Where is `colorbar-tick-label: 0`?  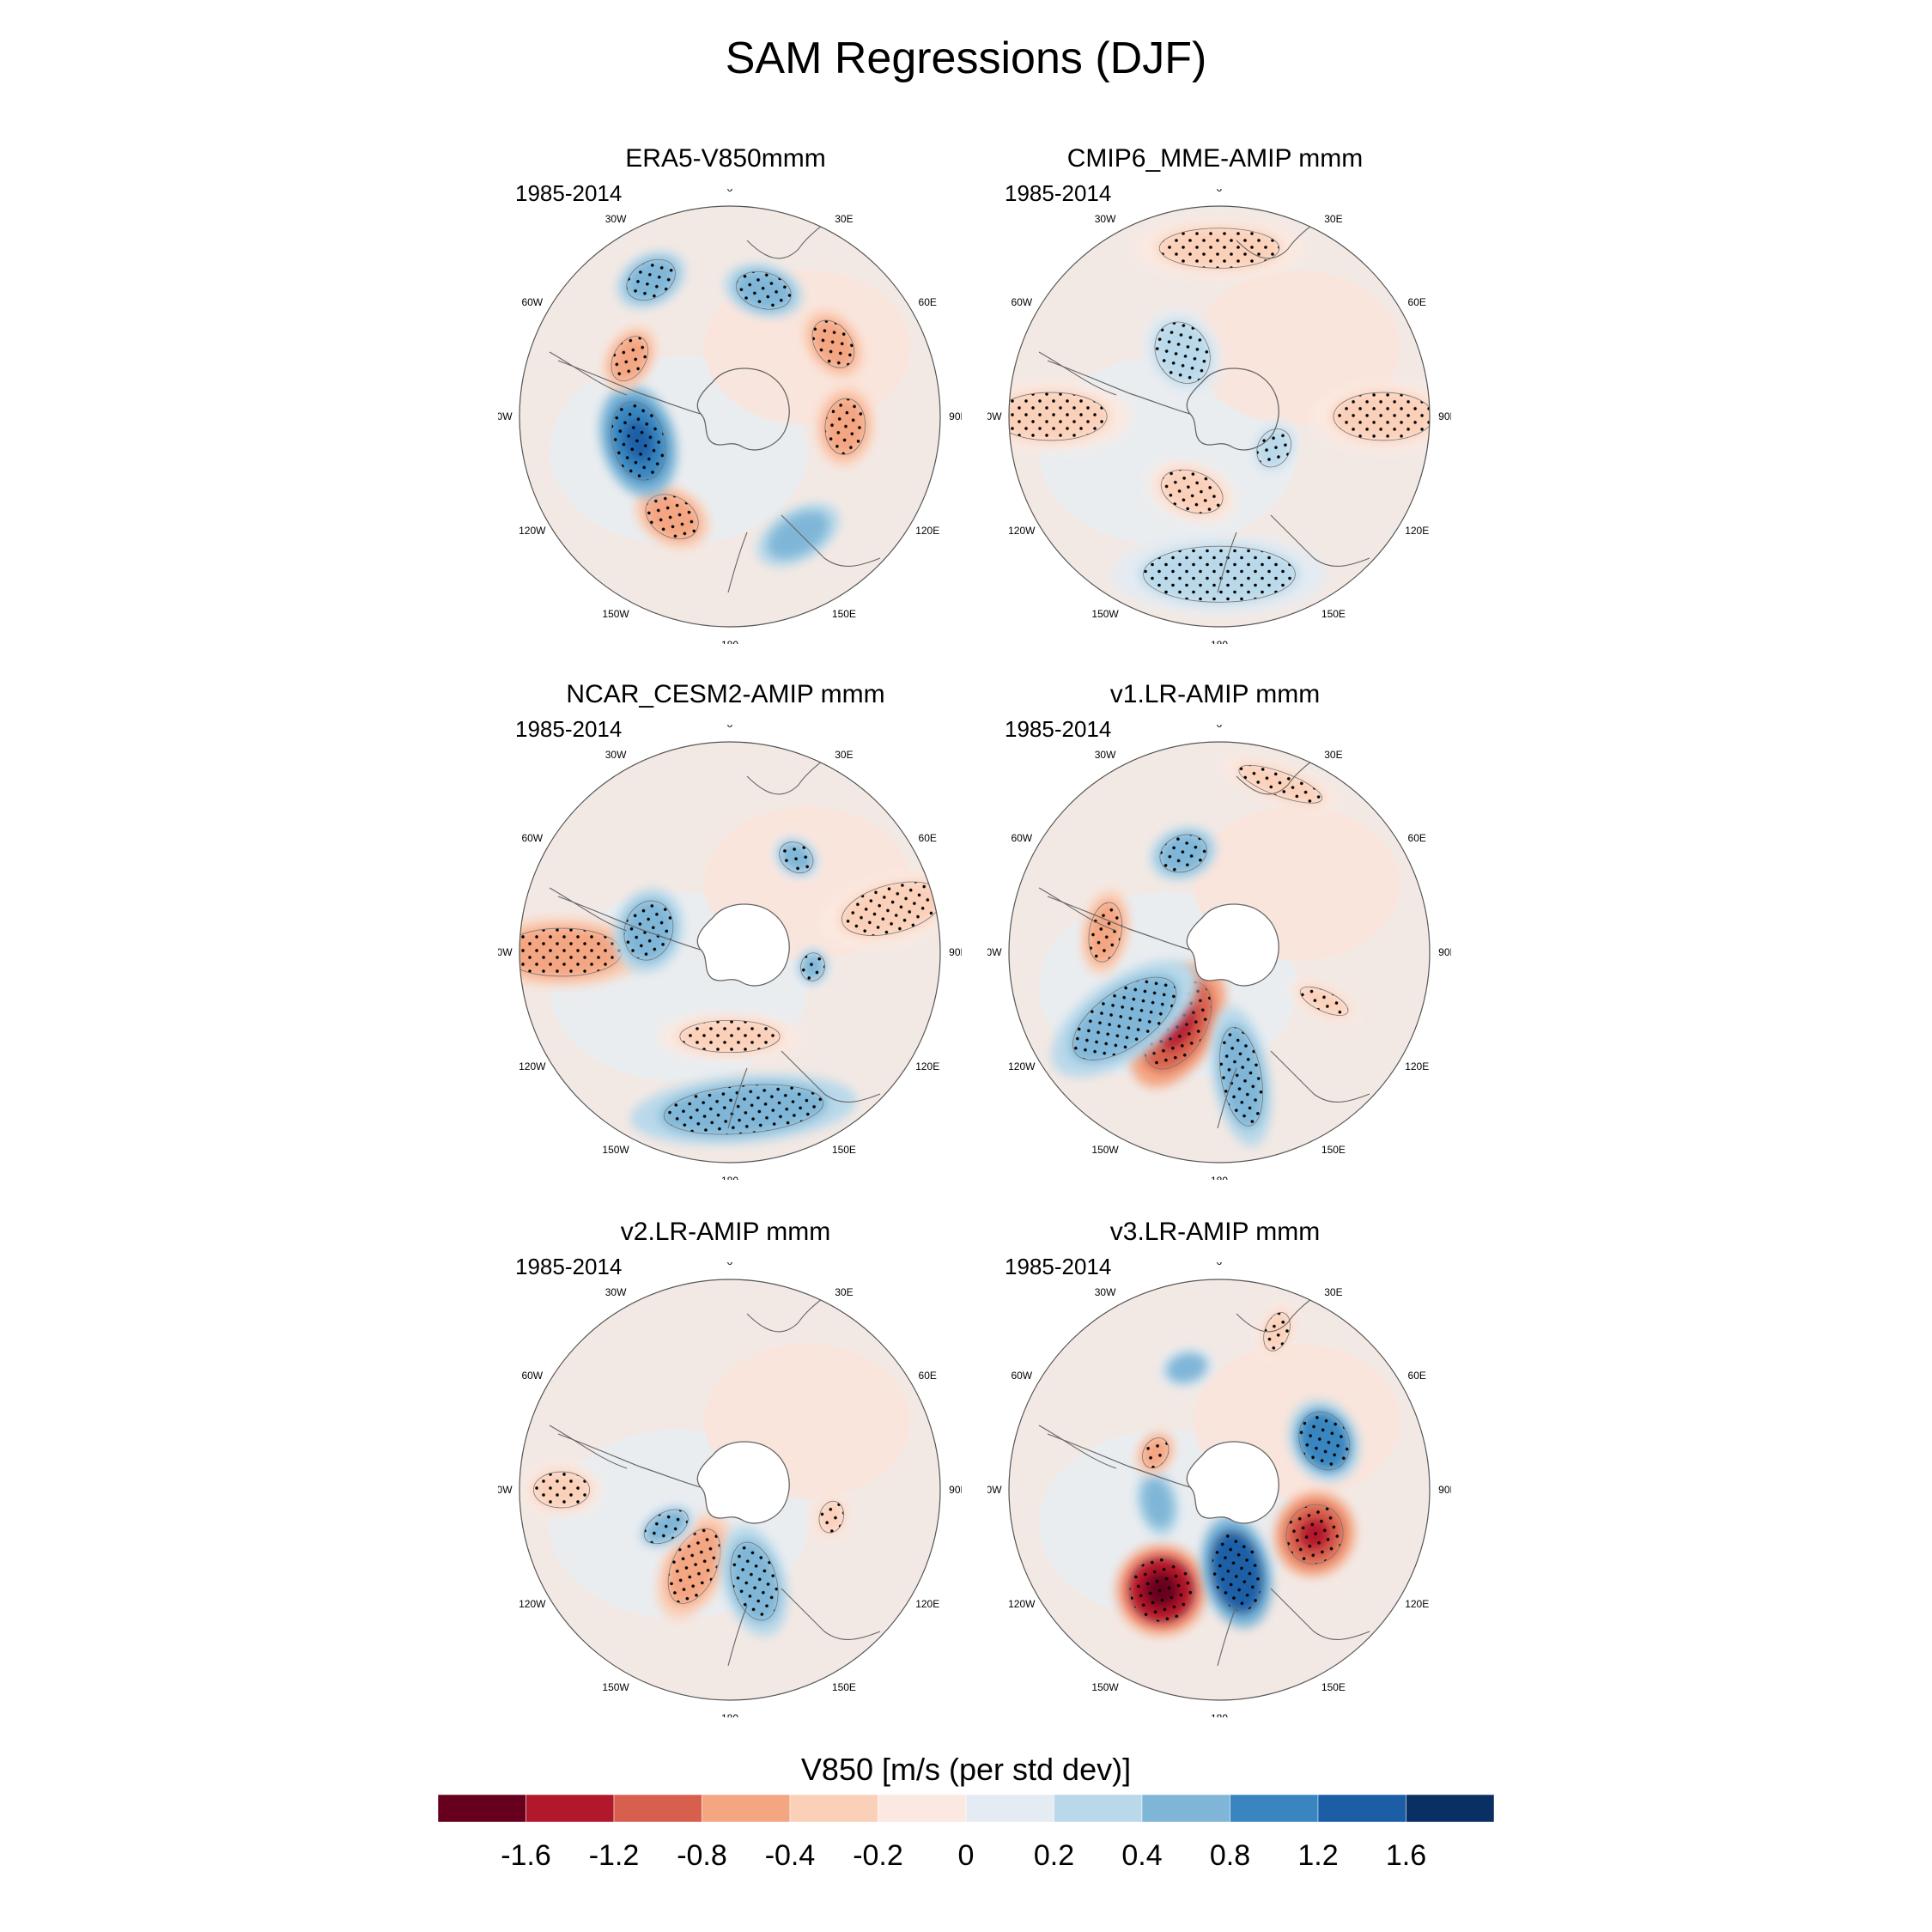 colorbar-tick-label: 0 is located at coordinates (966, 1856).